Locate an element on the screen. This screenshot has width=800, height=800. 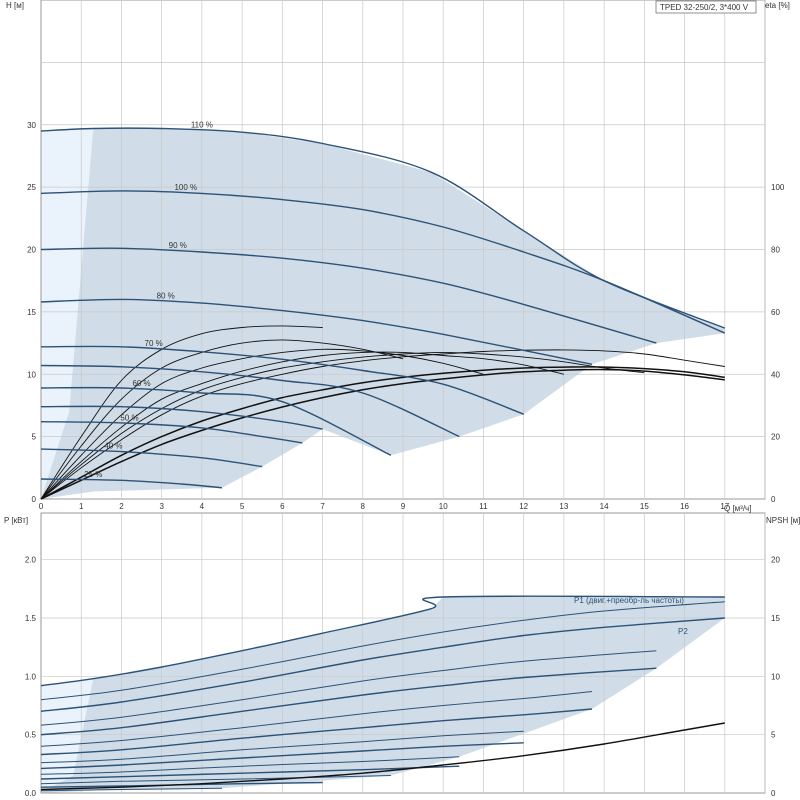
head-curve-label: 25 % is located at coordinates (93, 474).